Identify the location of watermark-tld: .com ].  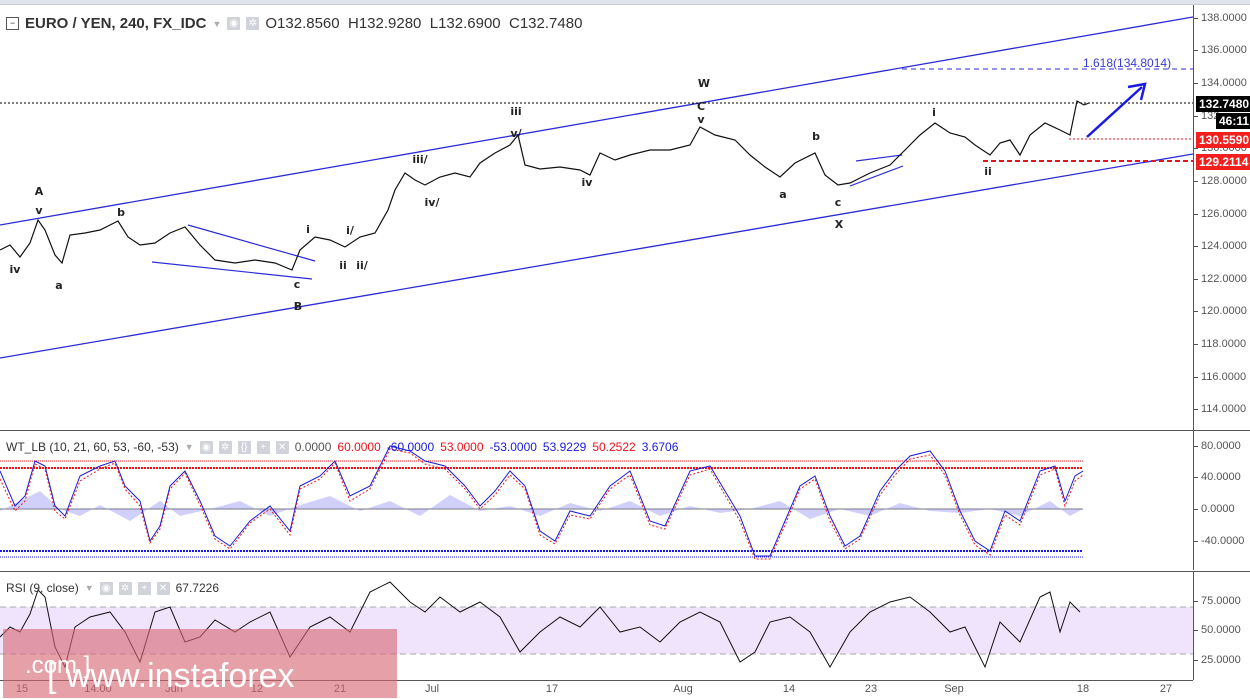
(58, 665).